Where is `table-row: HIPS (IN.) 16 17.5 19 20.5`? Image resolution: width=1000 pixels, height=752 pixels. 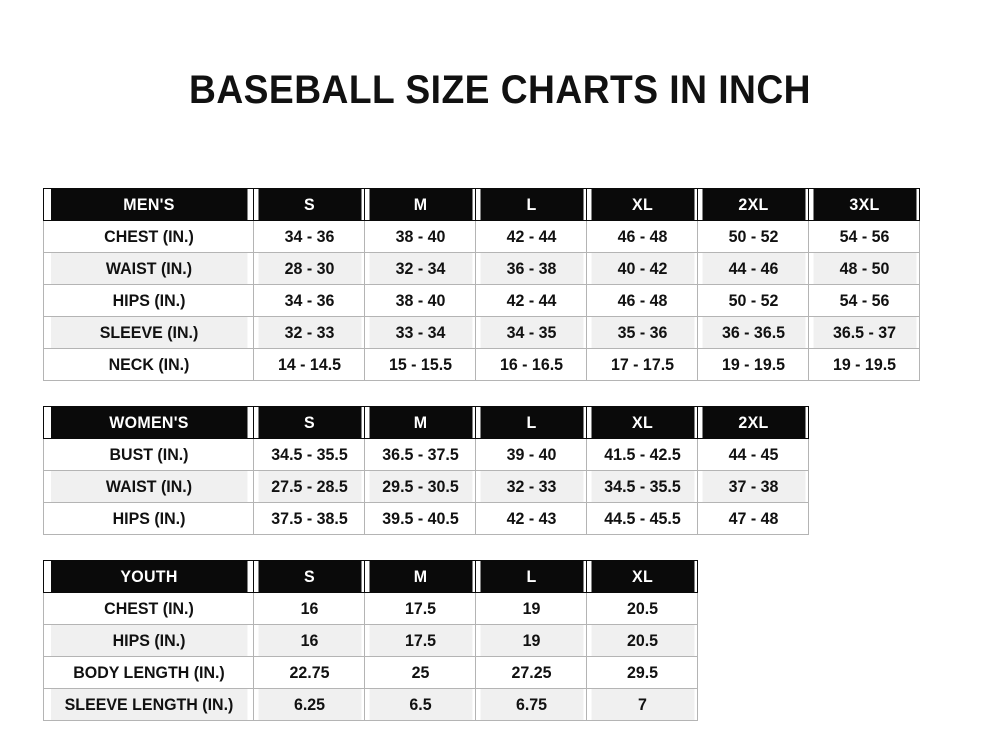
table-row: HIPS (IN.) 16 17.5 19 20.5 is located at coordinates (371, 640).